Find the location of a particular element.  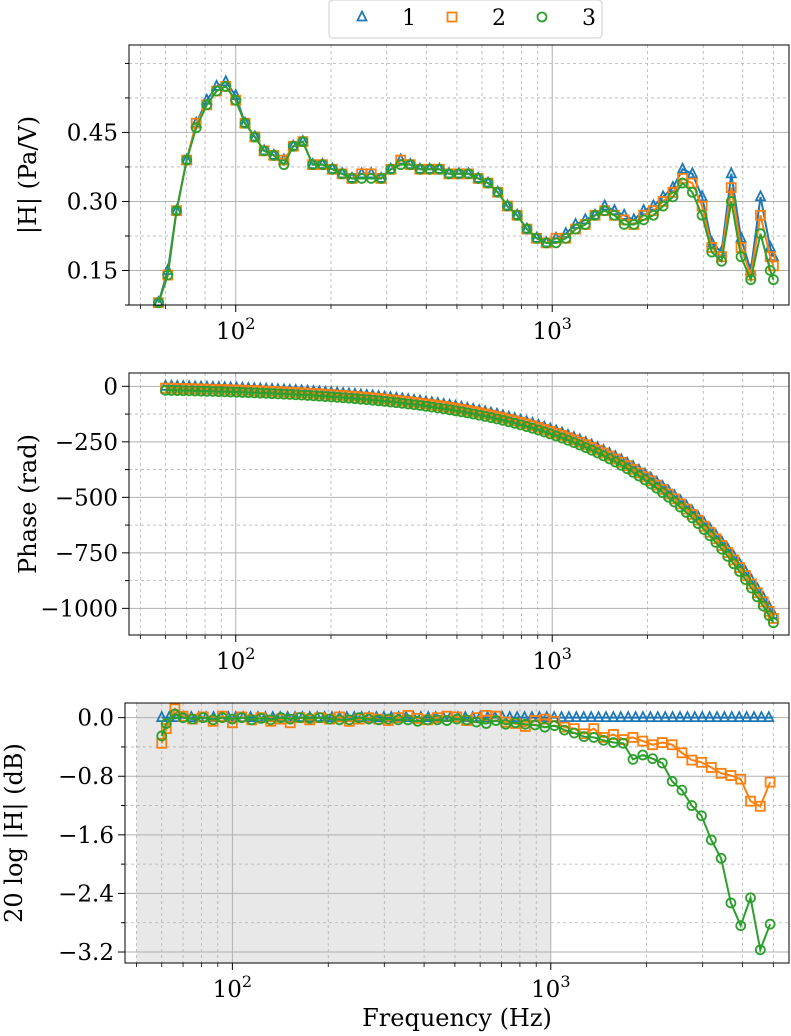

legend-label-3: 3 is located at coordinates (589, 18).